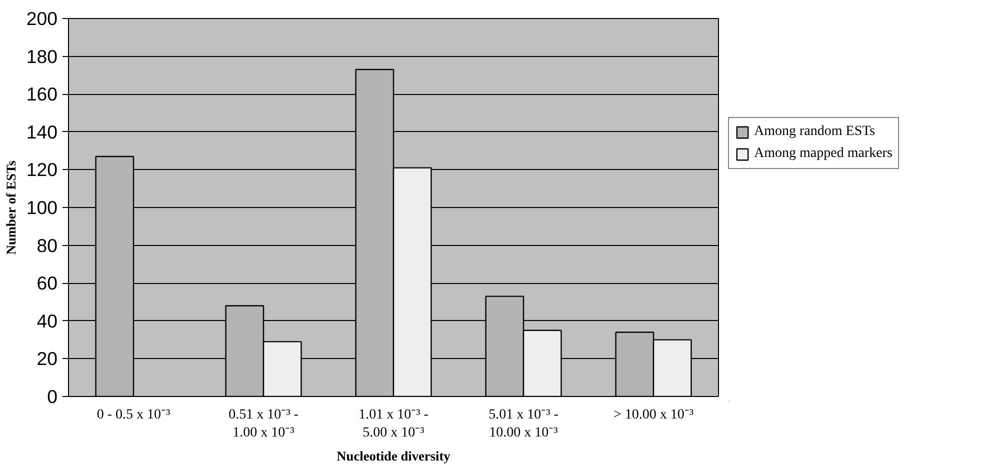  Describe the element at coordinates (263, 424) in the screenshot. I see `x-tick-label: 0.51 x 10⁻³ - 1.00 x 10⁻³` at that location.